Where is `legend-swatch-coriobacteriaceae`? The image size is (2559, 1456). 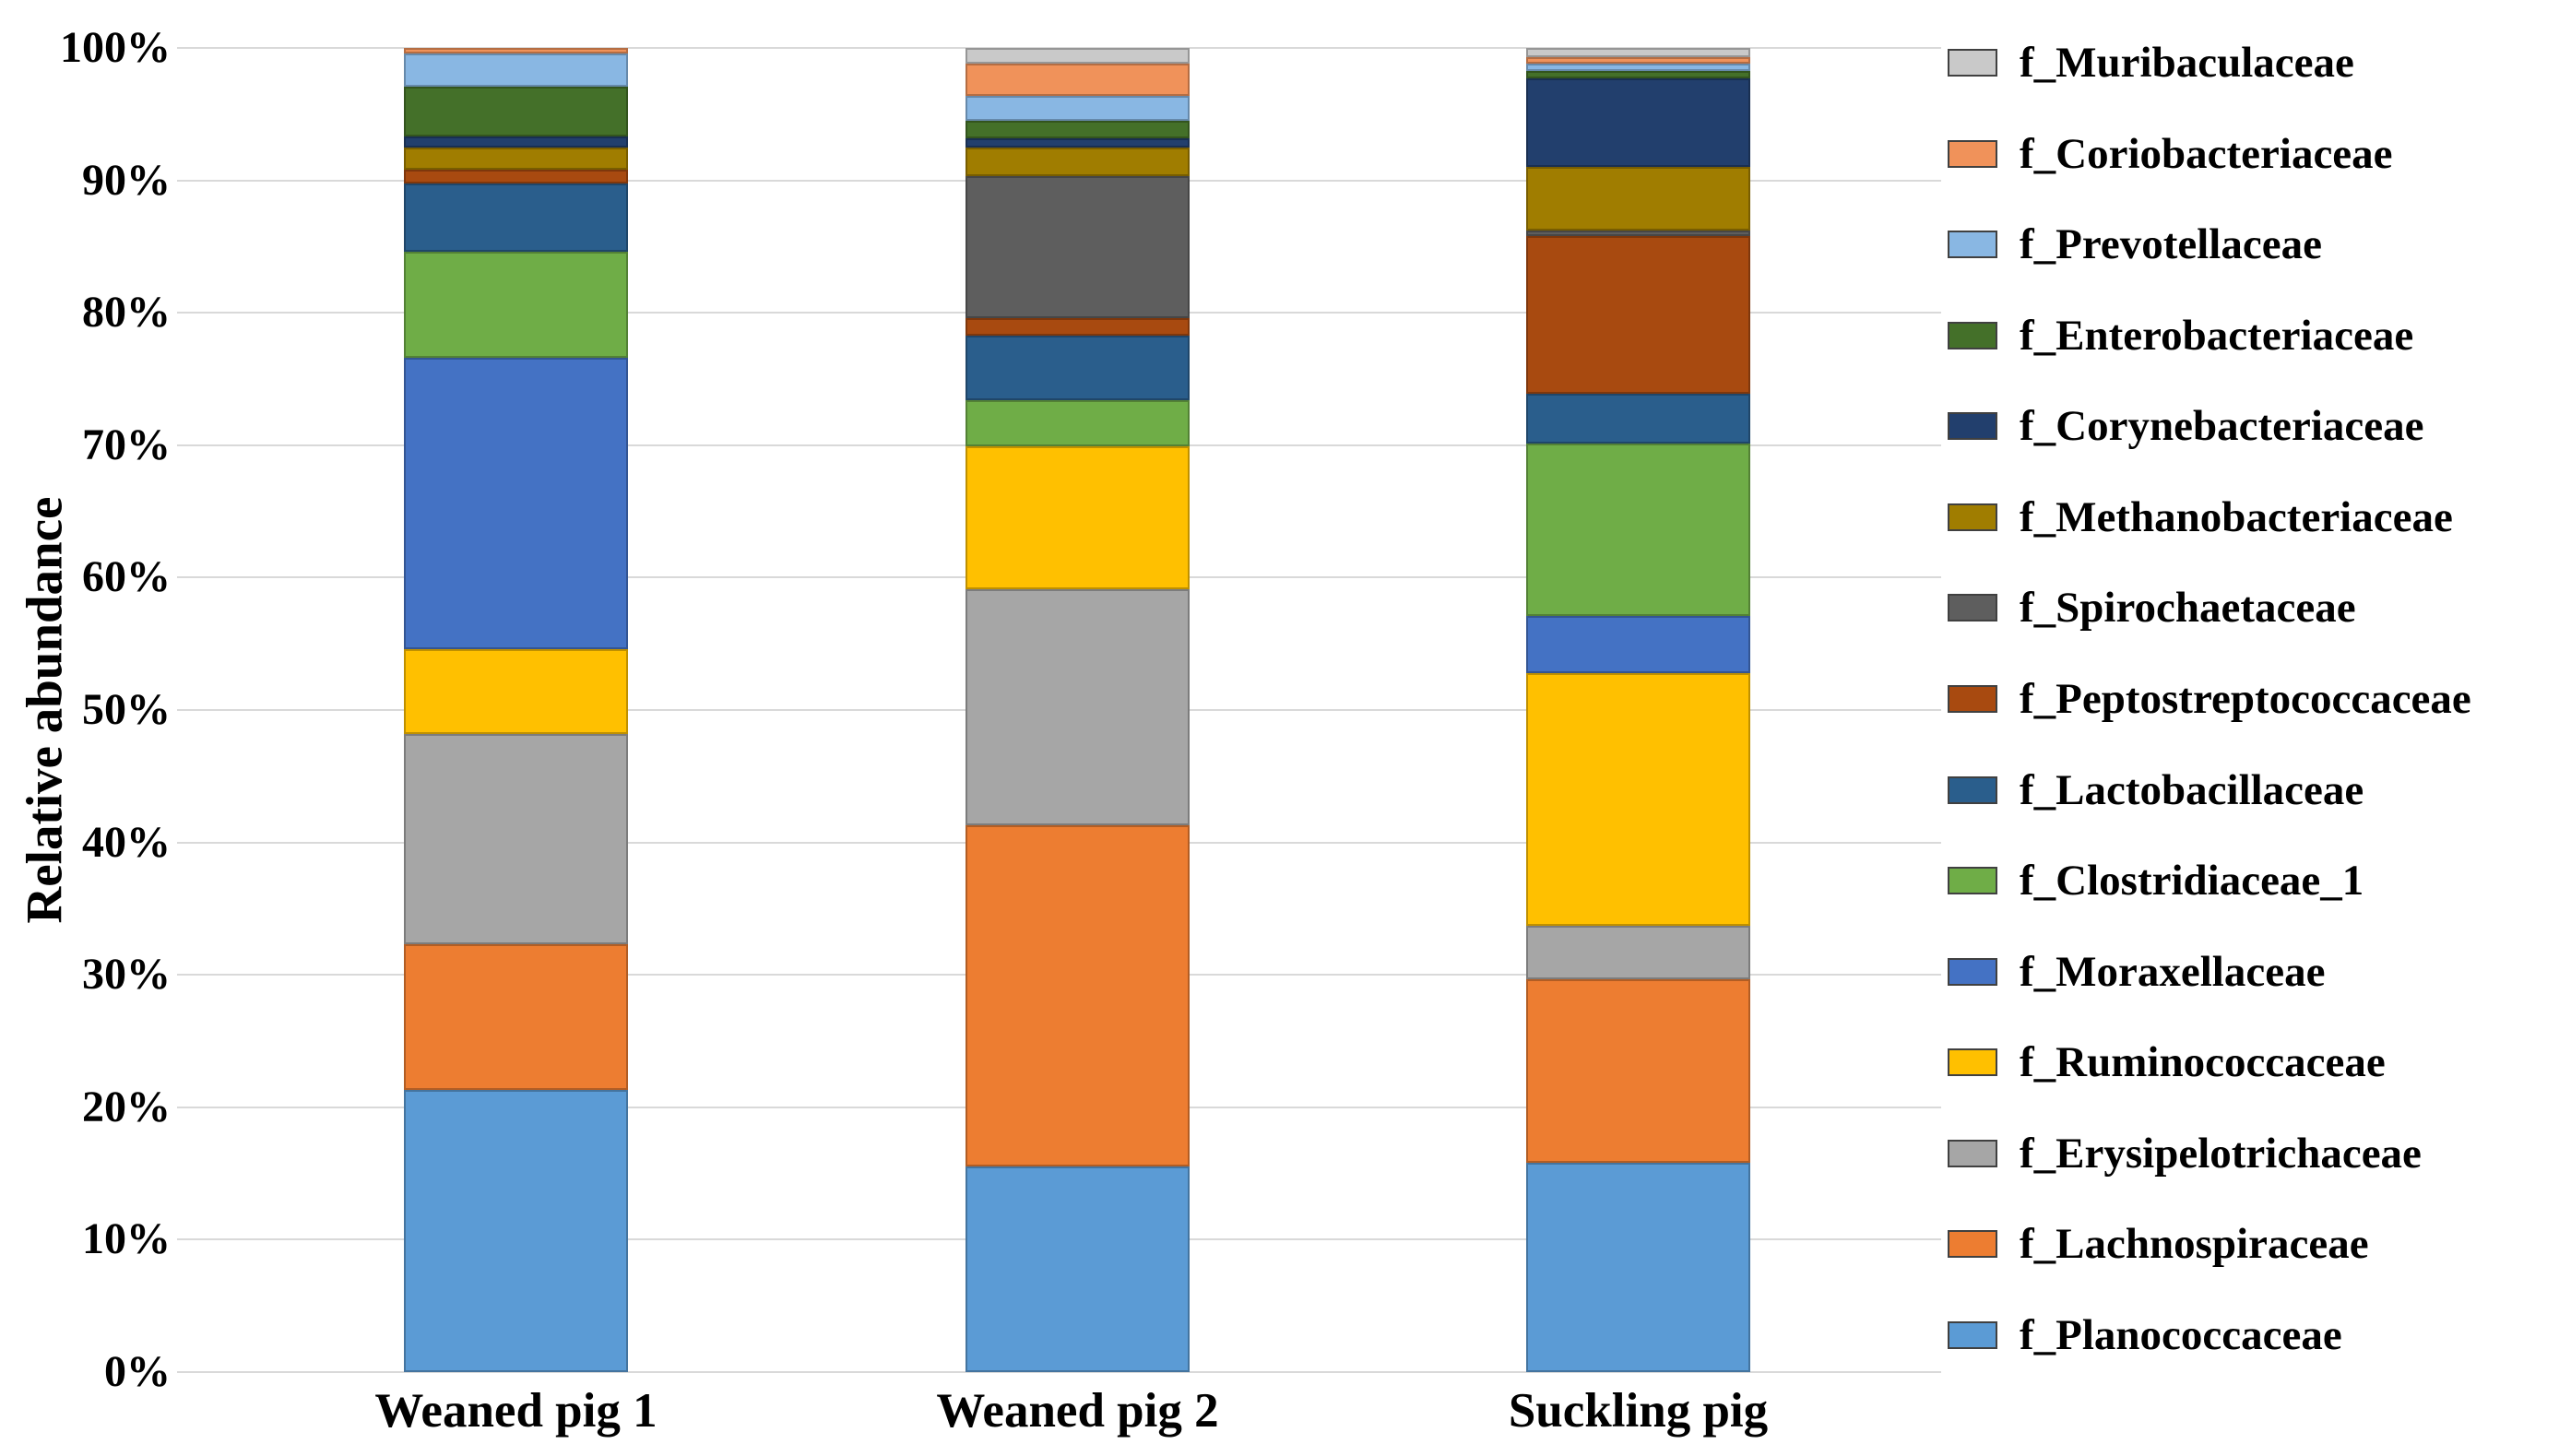 legend-swatch-coriobacteriaceae is located at coordinates (1972, 153).